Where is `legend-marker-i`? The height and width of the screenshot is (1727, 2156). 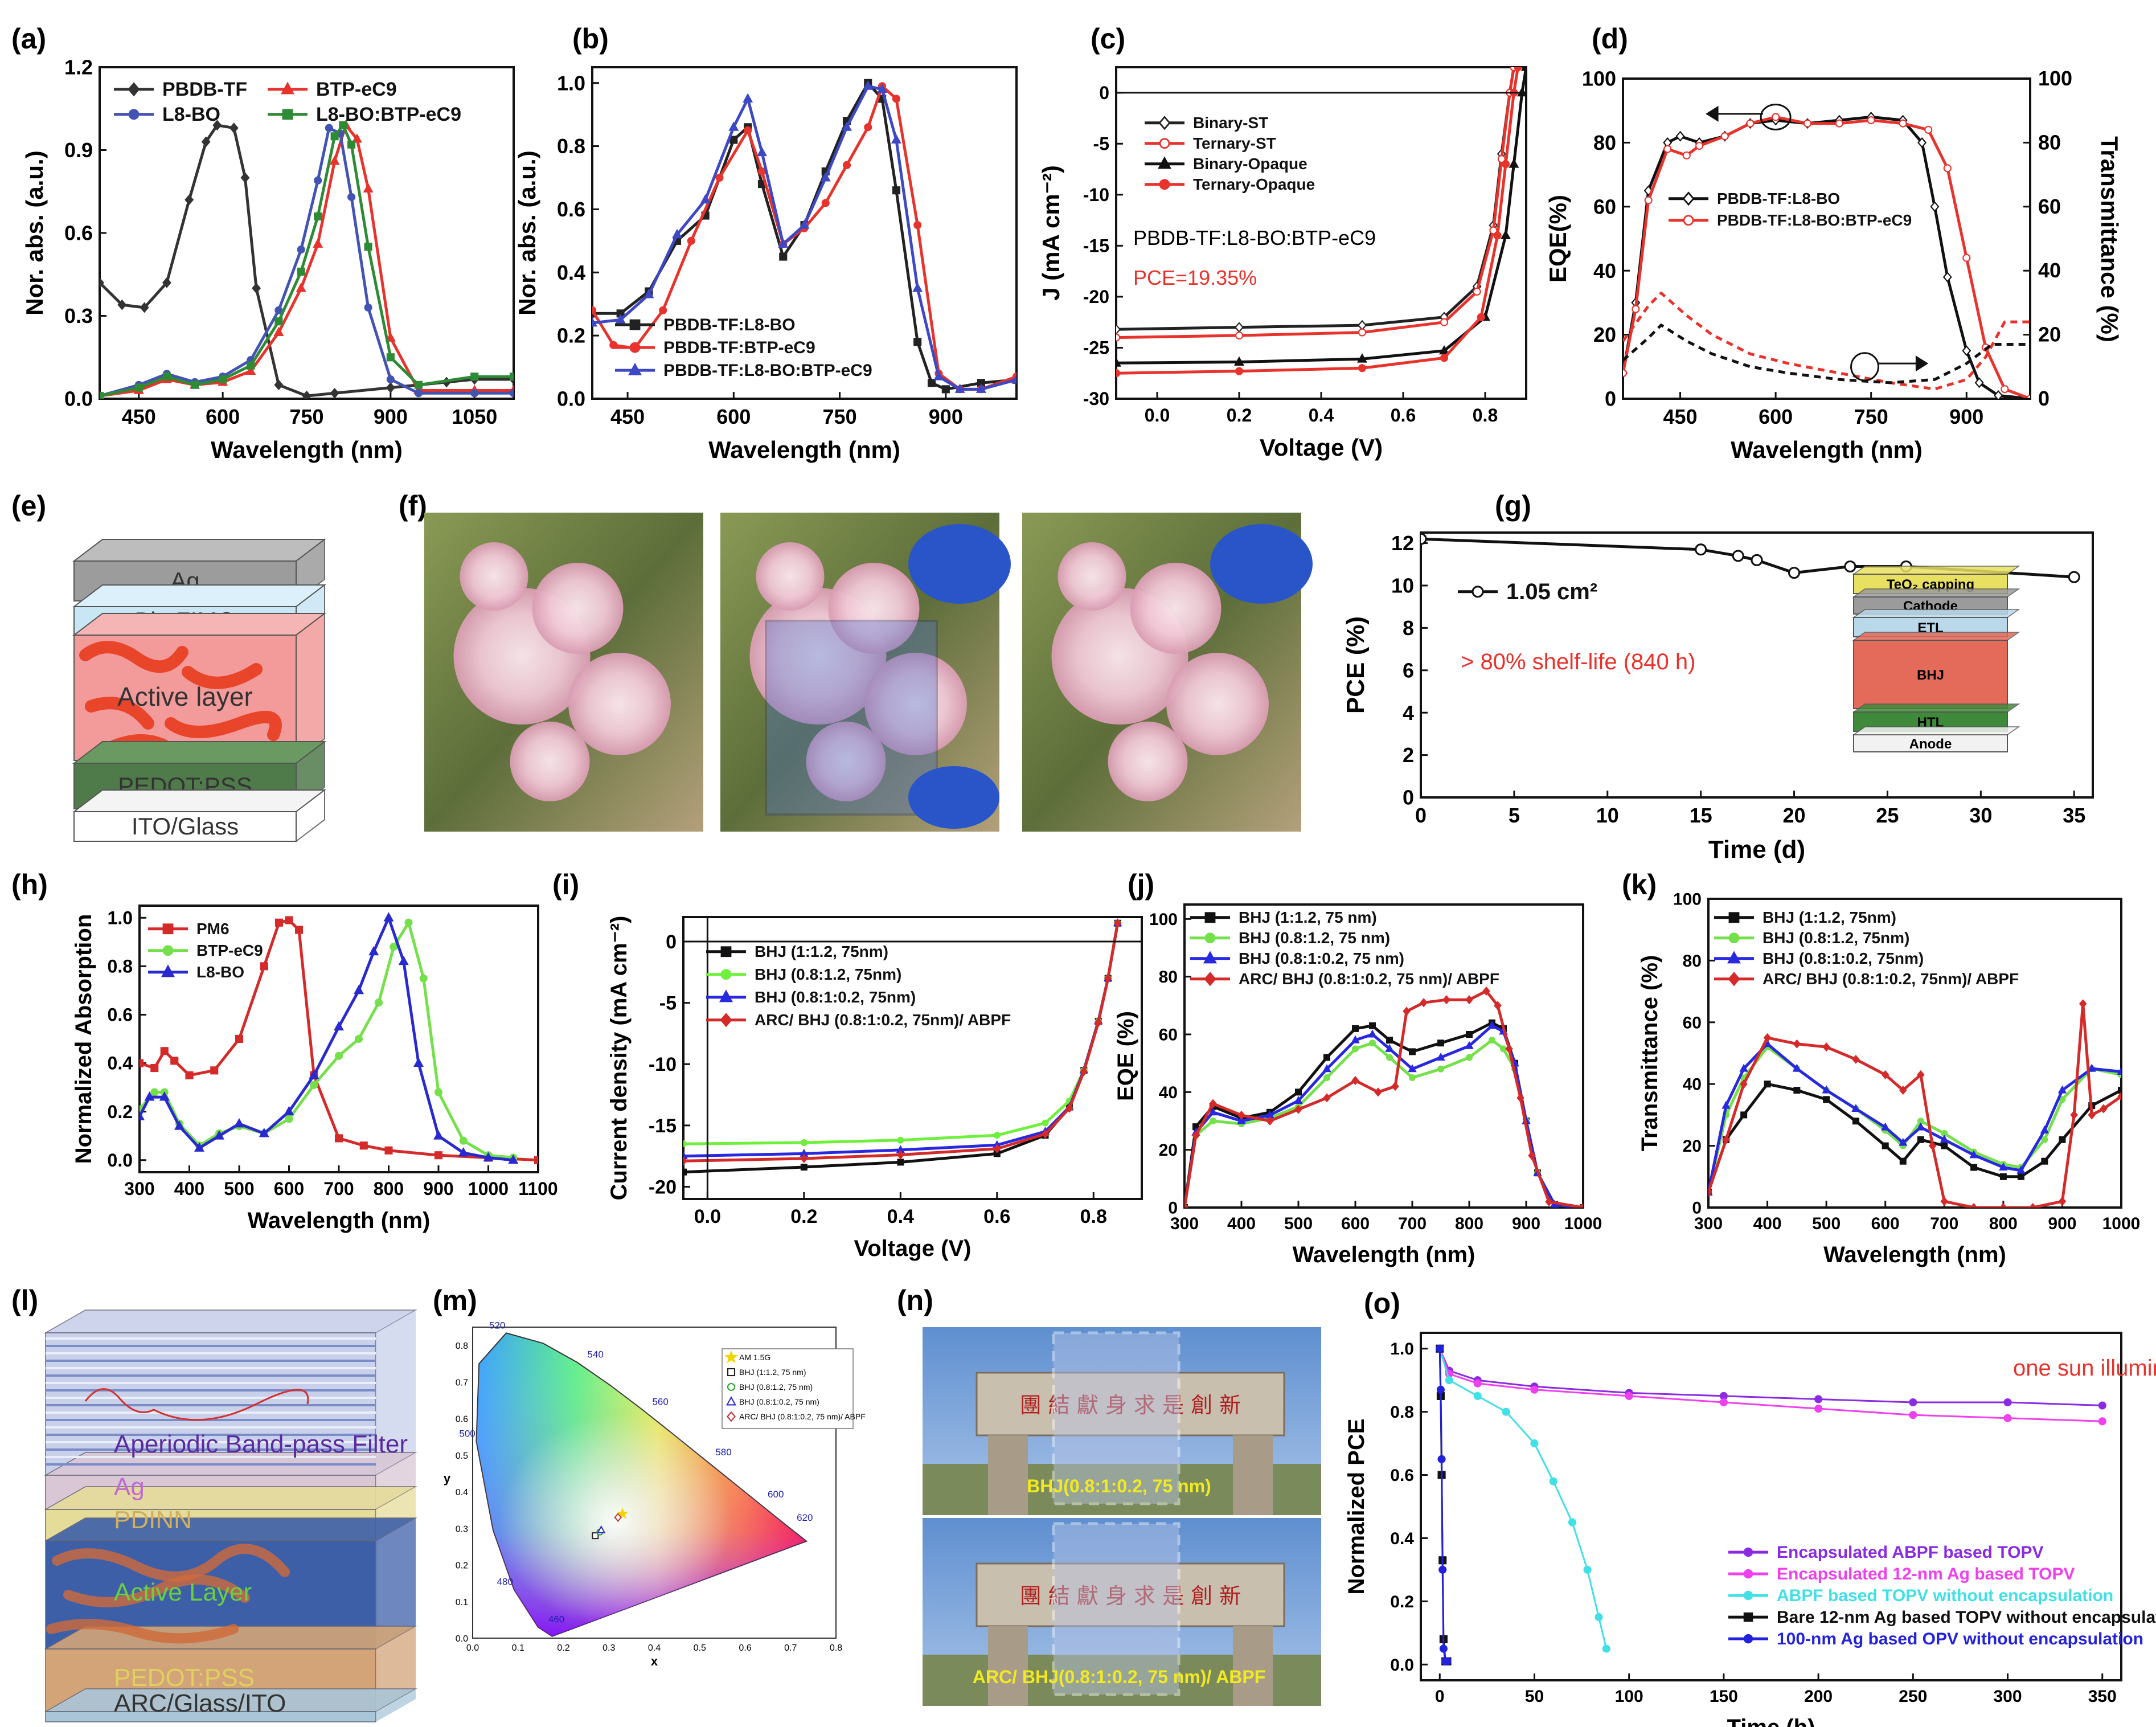 legend-marker-i is located at coordinates (726, 1020).